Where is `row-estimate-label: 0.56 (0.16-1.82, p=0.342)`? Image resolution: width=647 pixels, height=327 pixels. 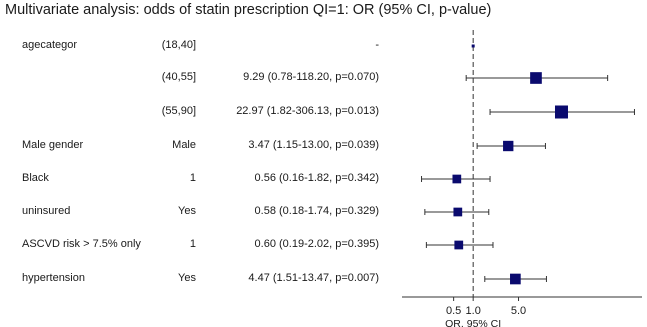
row-estimate-label: 0.56 (0.16-1.82, p=0.342) is located at coordinates (316, 178).